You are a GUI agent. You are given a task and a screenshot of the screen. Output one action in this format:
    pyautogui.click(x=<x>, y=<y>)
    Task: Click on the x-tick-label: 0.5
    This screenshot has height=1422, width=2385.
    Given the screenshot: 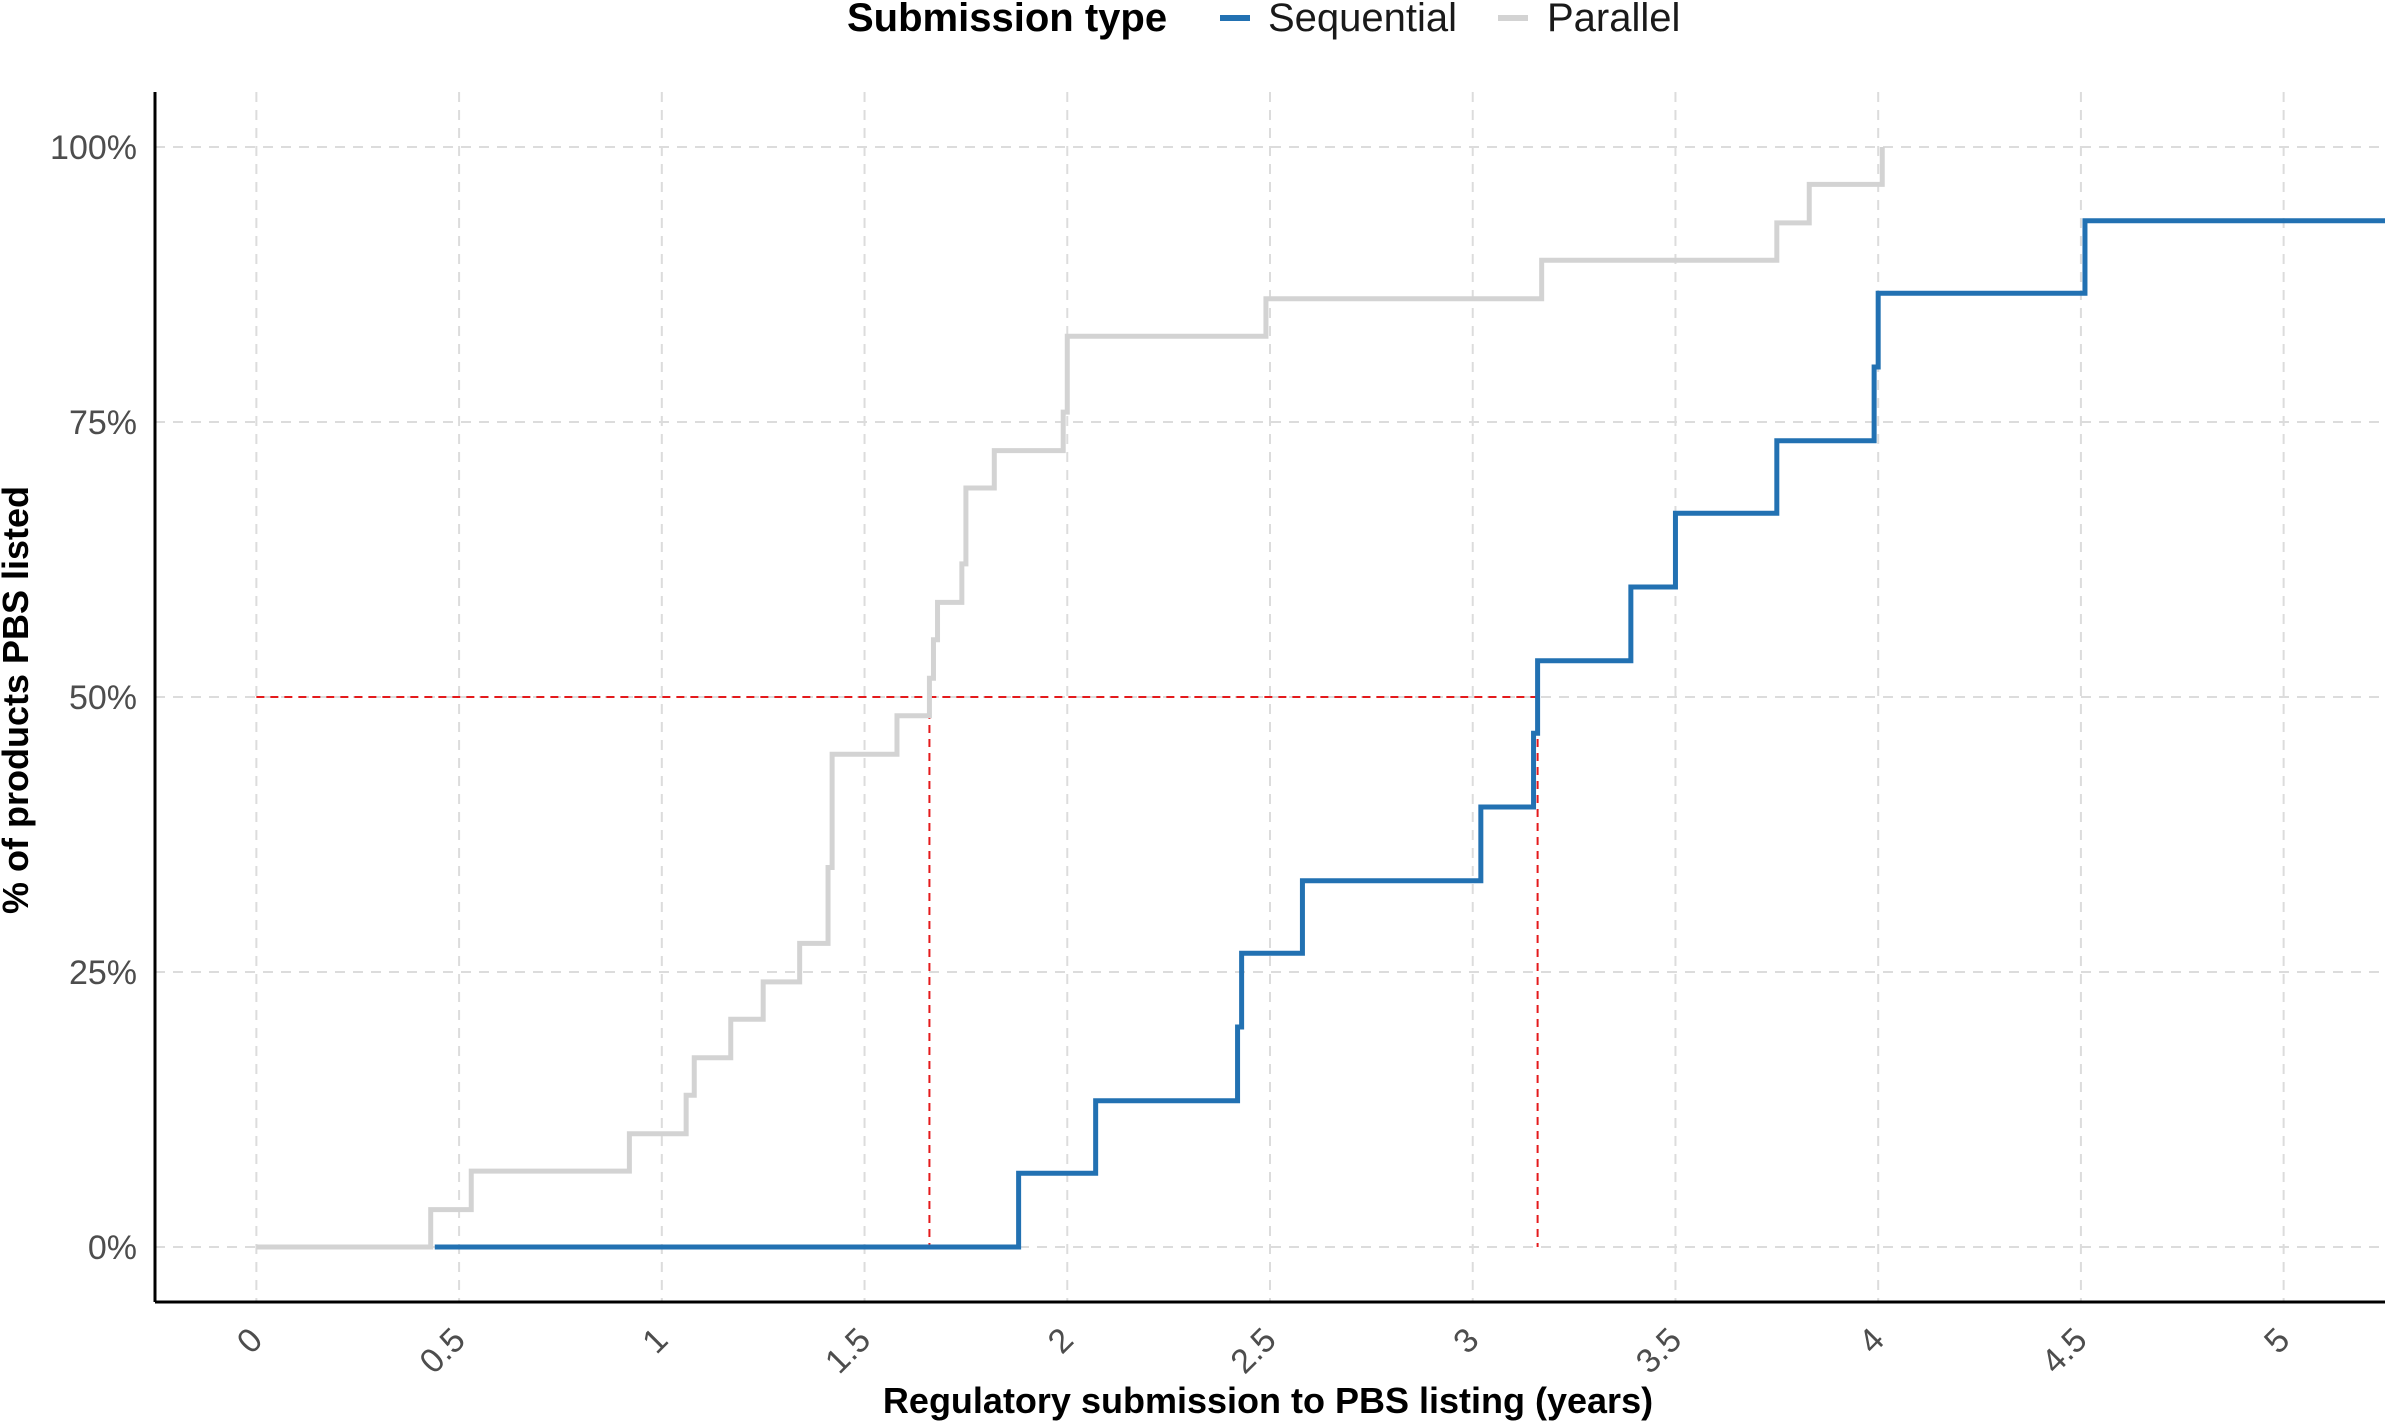 What is the action you would take?
    pyautogui.click(x=442, y=1351)
    